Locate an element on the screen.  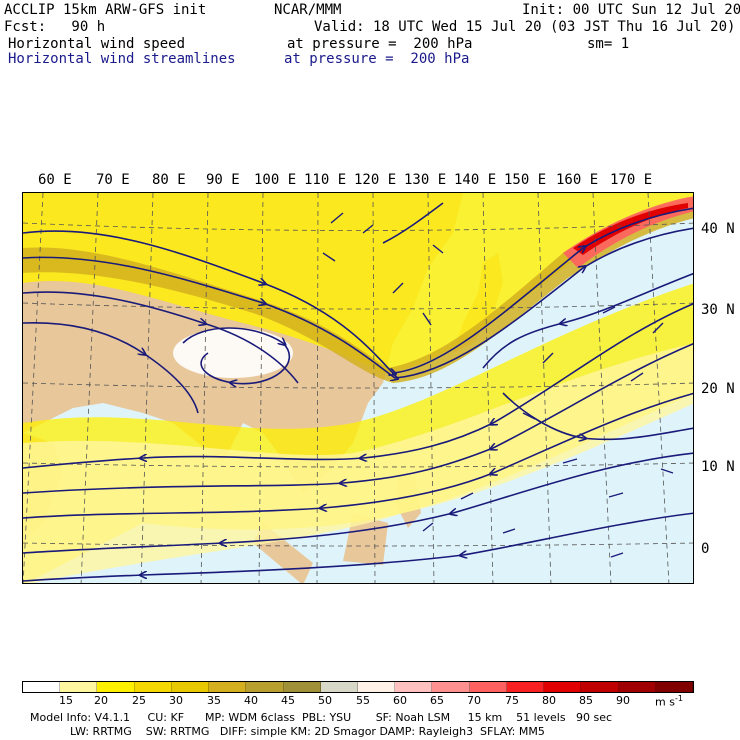
colorbar-label: 55 is located at coordinates (363, 700).